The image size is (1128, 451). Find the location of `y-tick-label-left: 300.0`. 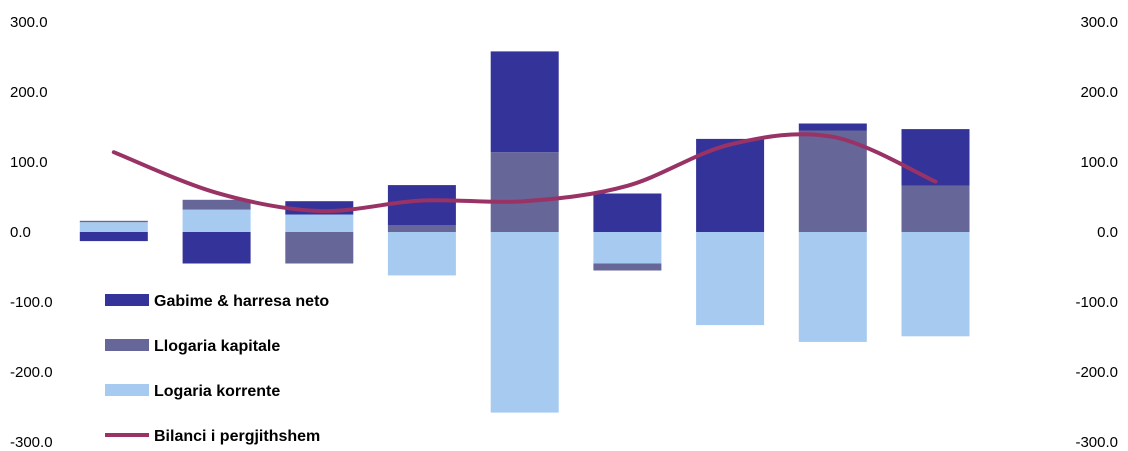

y-tick-label-left: 300.0 is located at coordinates (29, 22).